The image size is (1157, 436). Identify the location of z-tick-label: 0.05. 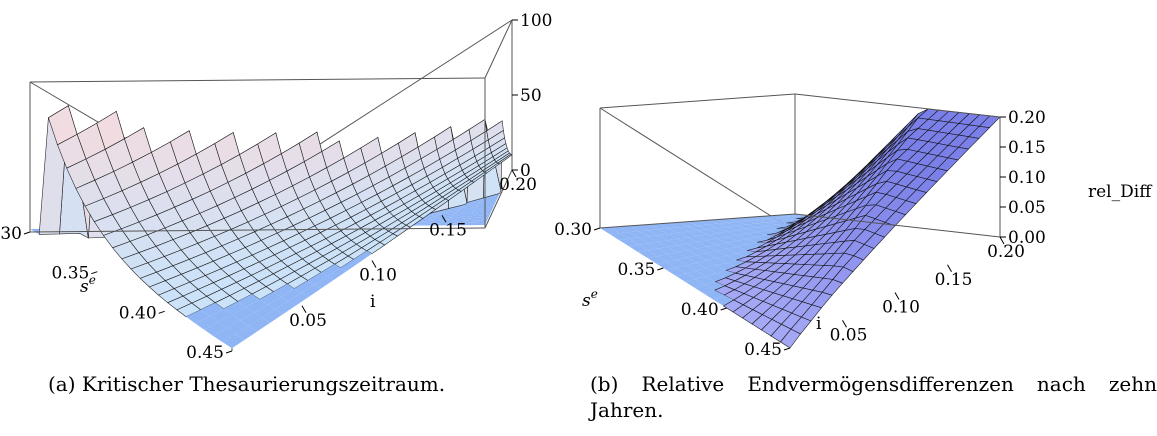
(1027, 208).